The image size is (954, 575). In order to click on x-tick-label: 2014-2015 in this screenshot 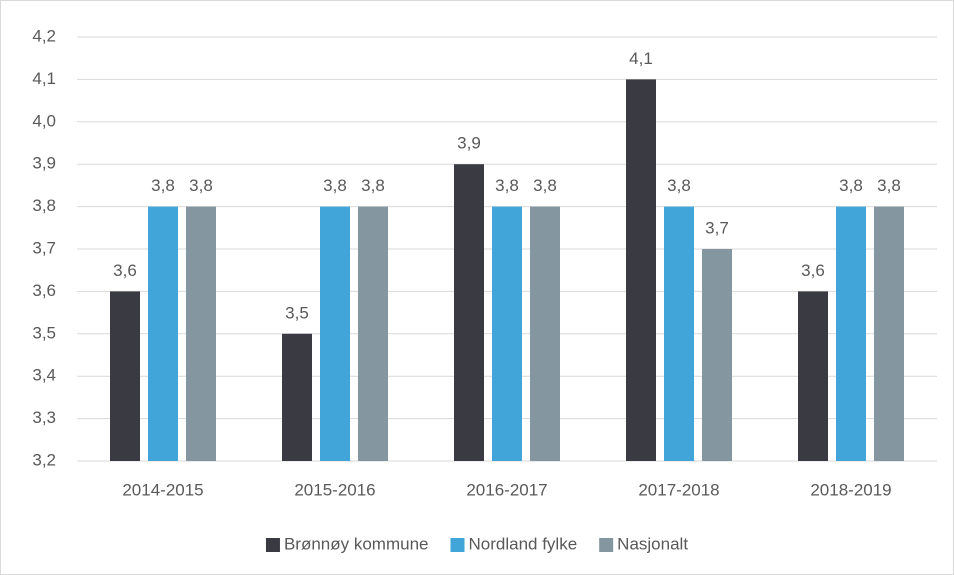, I will do `click(162, 489)`.